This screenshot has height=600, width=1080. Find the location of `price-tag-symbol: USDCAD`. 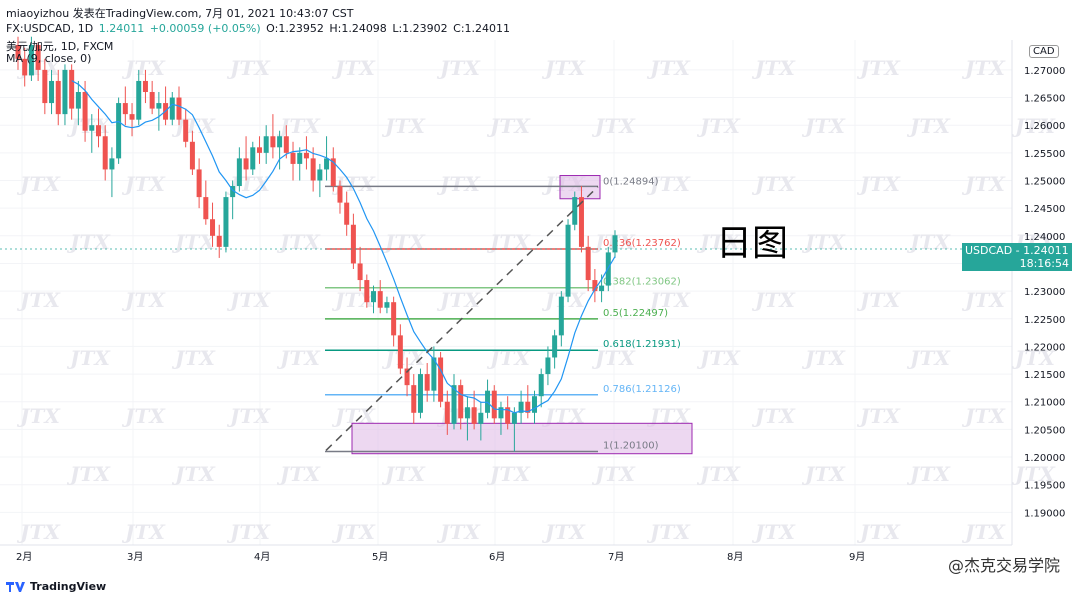

price-tag-symbol: USDCAD is located at coordinates (989, 250).